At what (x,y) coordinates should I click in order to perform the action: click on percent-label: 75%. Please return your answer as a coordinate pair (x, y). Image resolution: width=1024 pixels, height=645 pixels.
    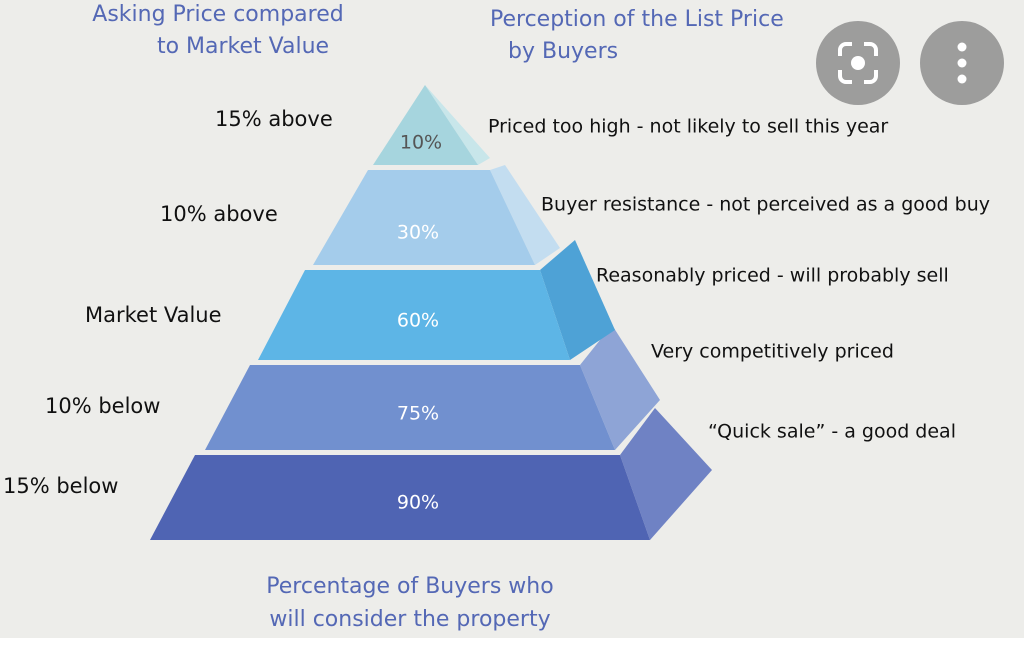
    Looking at the image, I should click on (418, 414).